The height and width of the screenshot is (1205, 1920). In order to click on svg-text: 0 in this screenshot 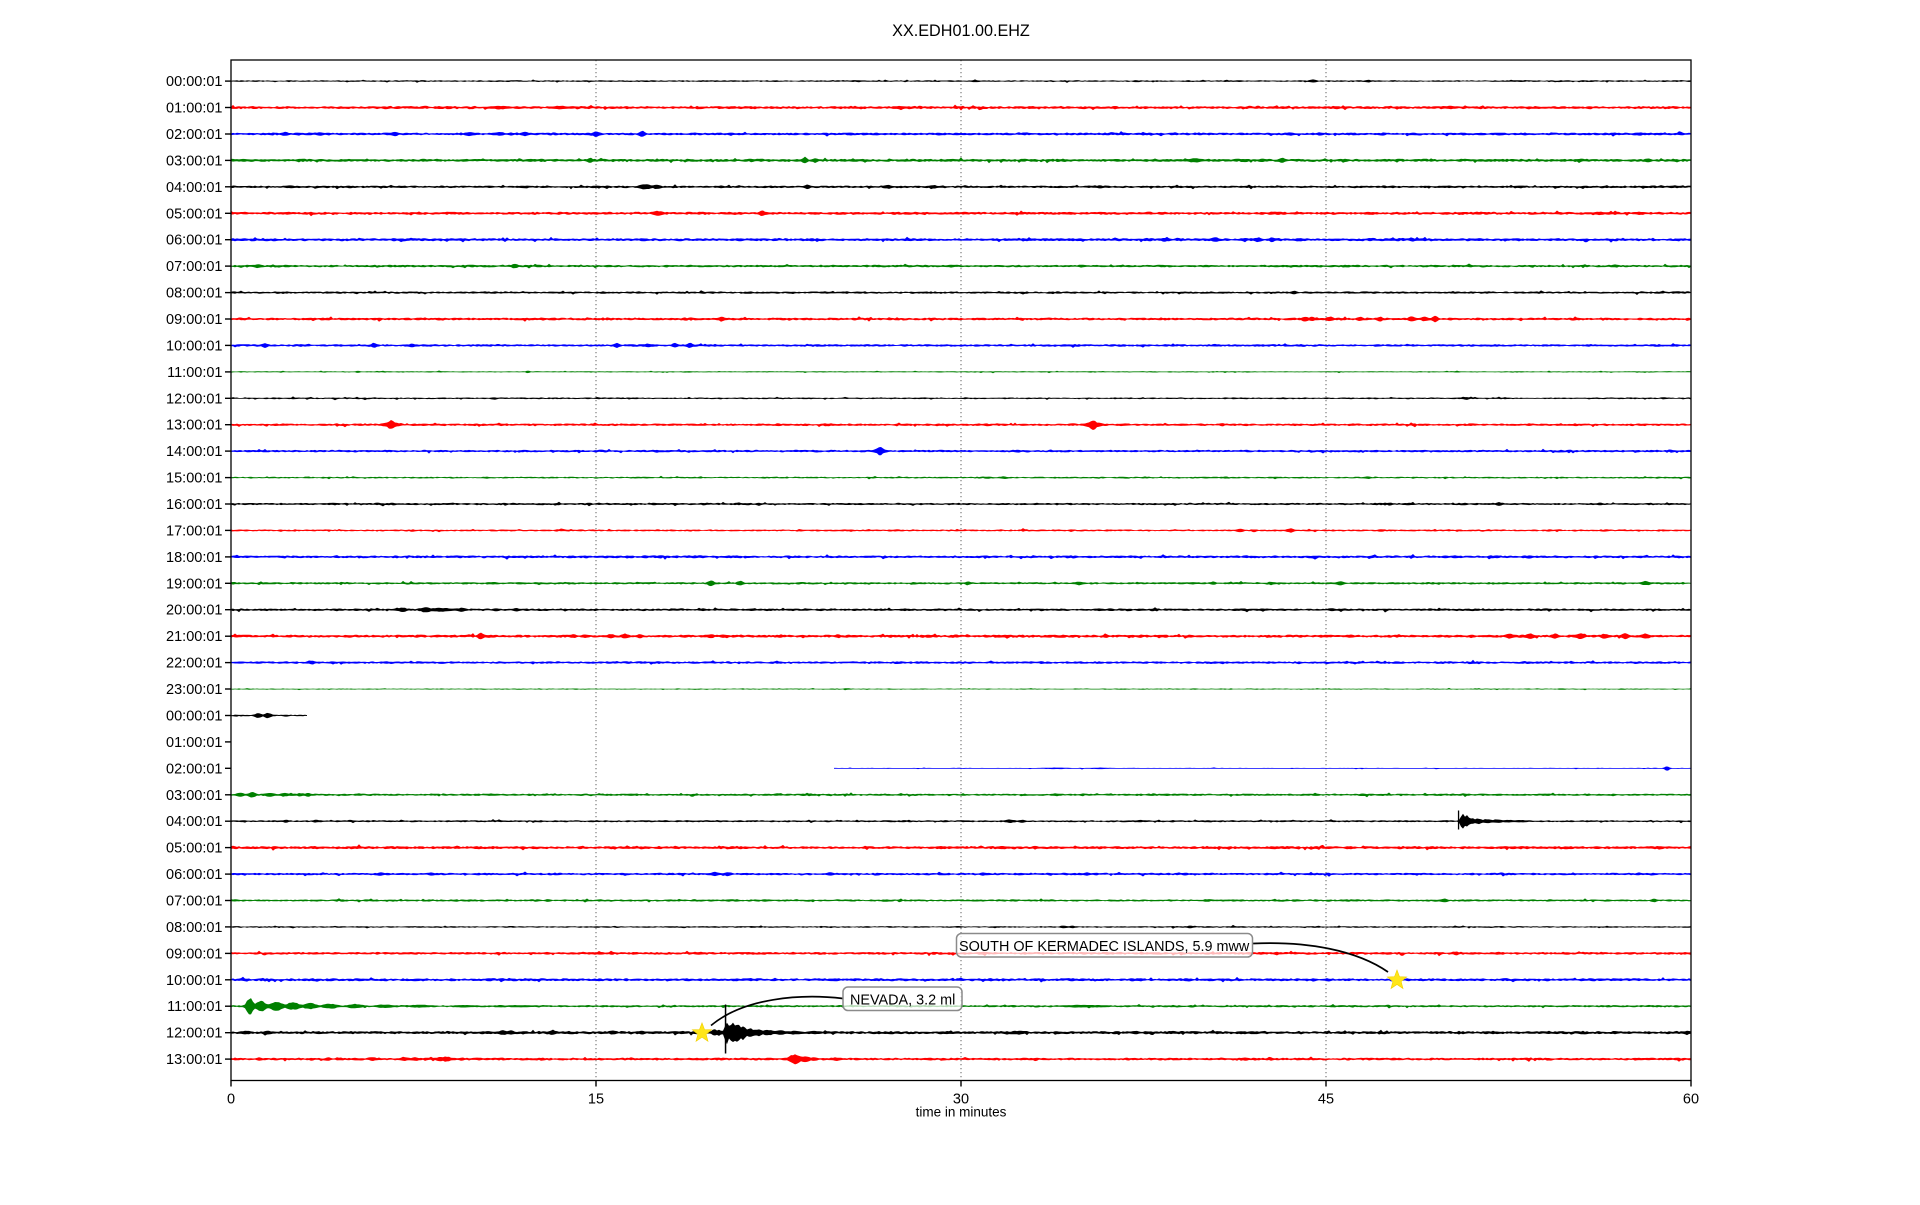, I will do `click(231, 1100)`.